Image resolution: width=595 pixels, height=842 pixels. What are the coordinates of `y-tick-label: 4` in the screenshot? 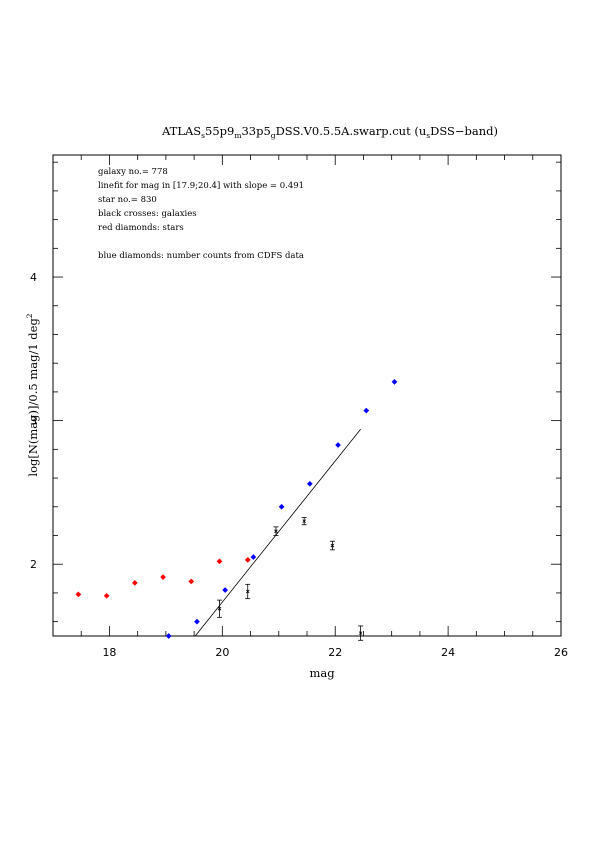 It's located at (33, 277).